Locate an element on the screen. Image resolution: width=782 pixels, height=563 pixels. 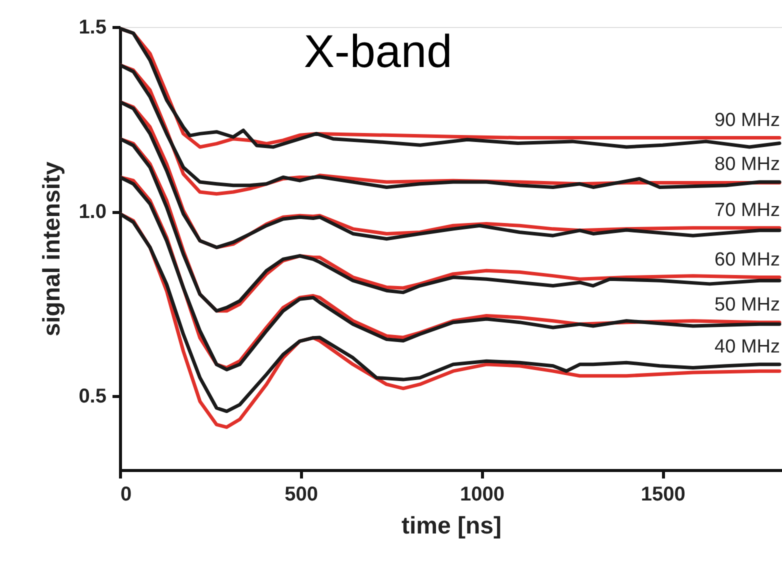
annotation: 40 MHz is located at coordinates (747, 347).